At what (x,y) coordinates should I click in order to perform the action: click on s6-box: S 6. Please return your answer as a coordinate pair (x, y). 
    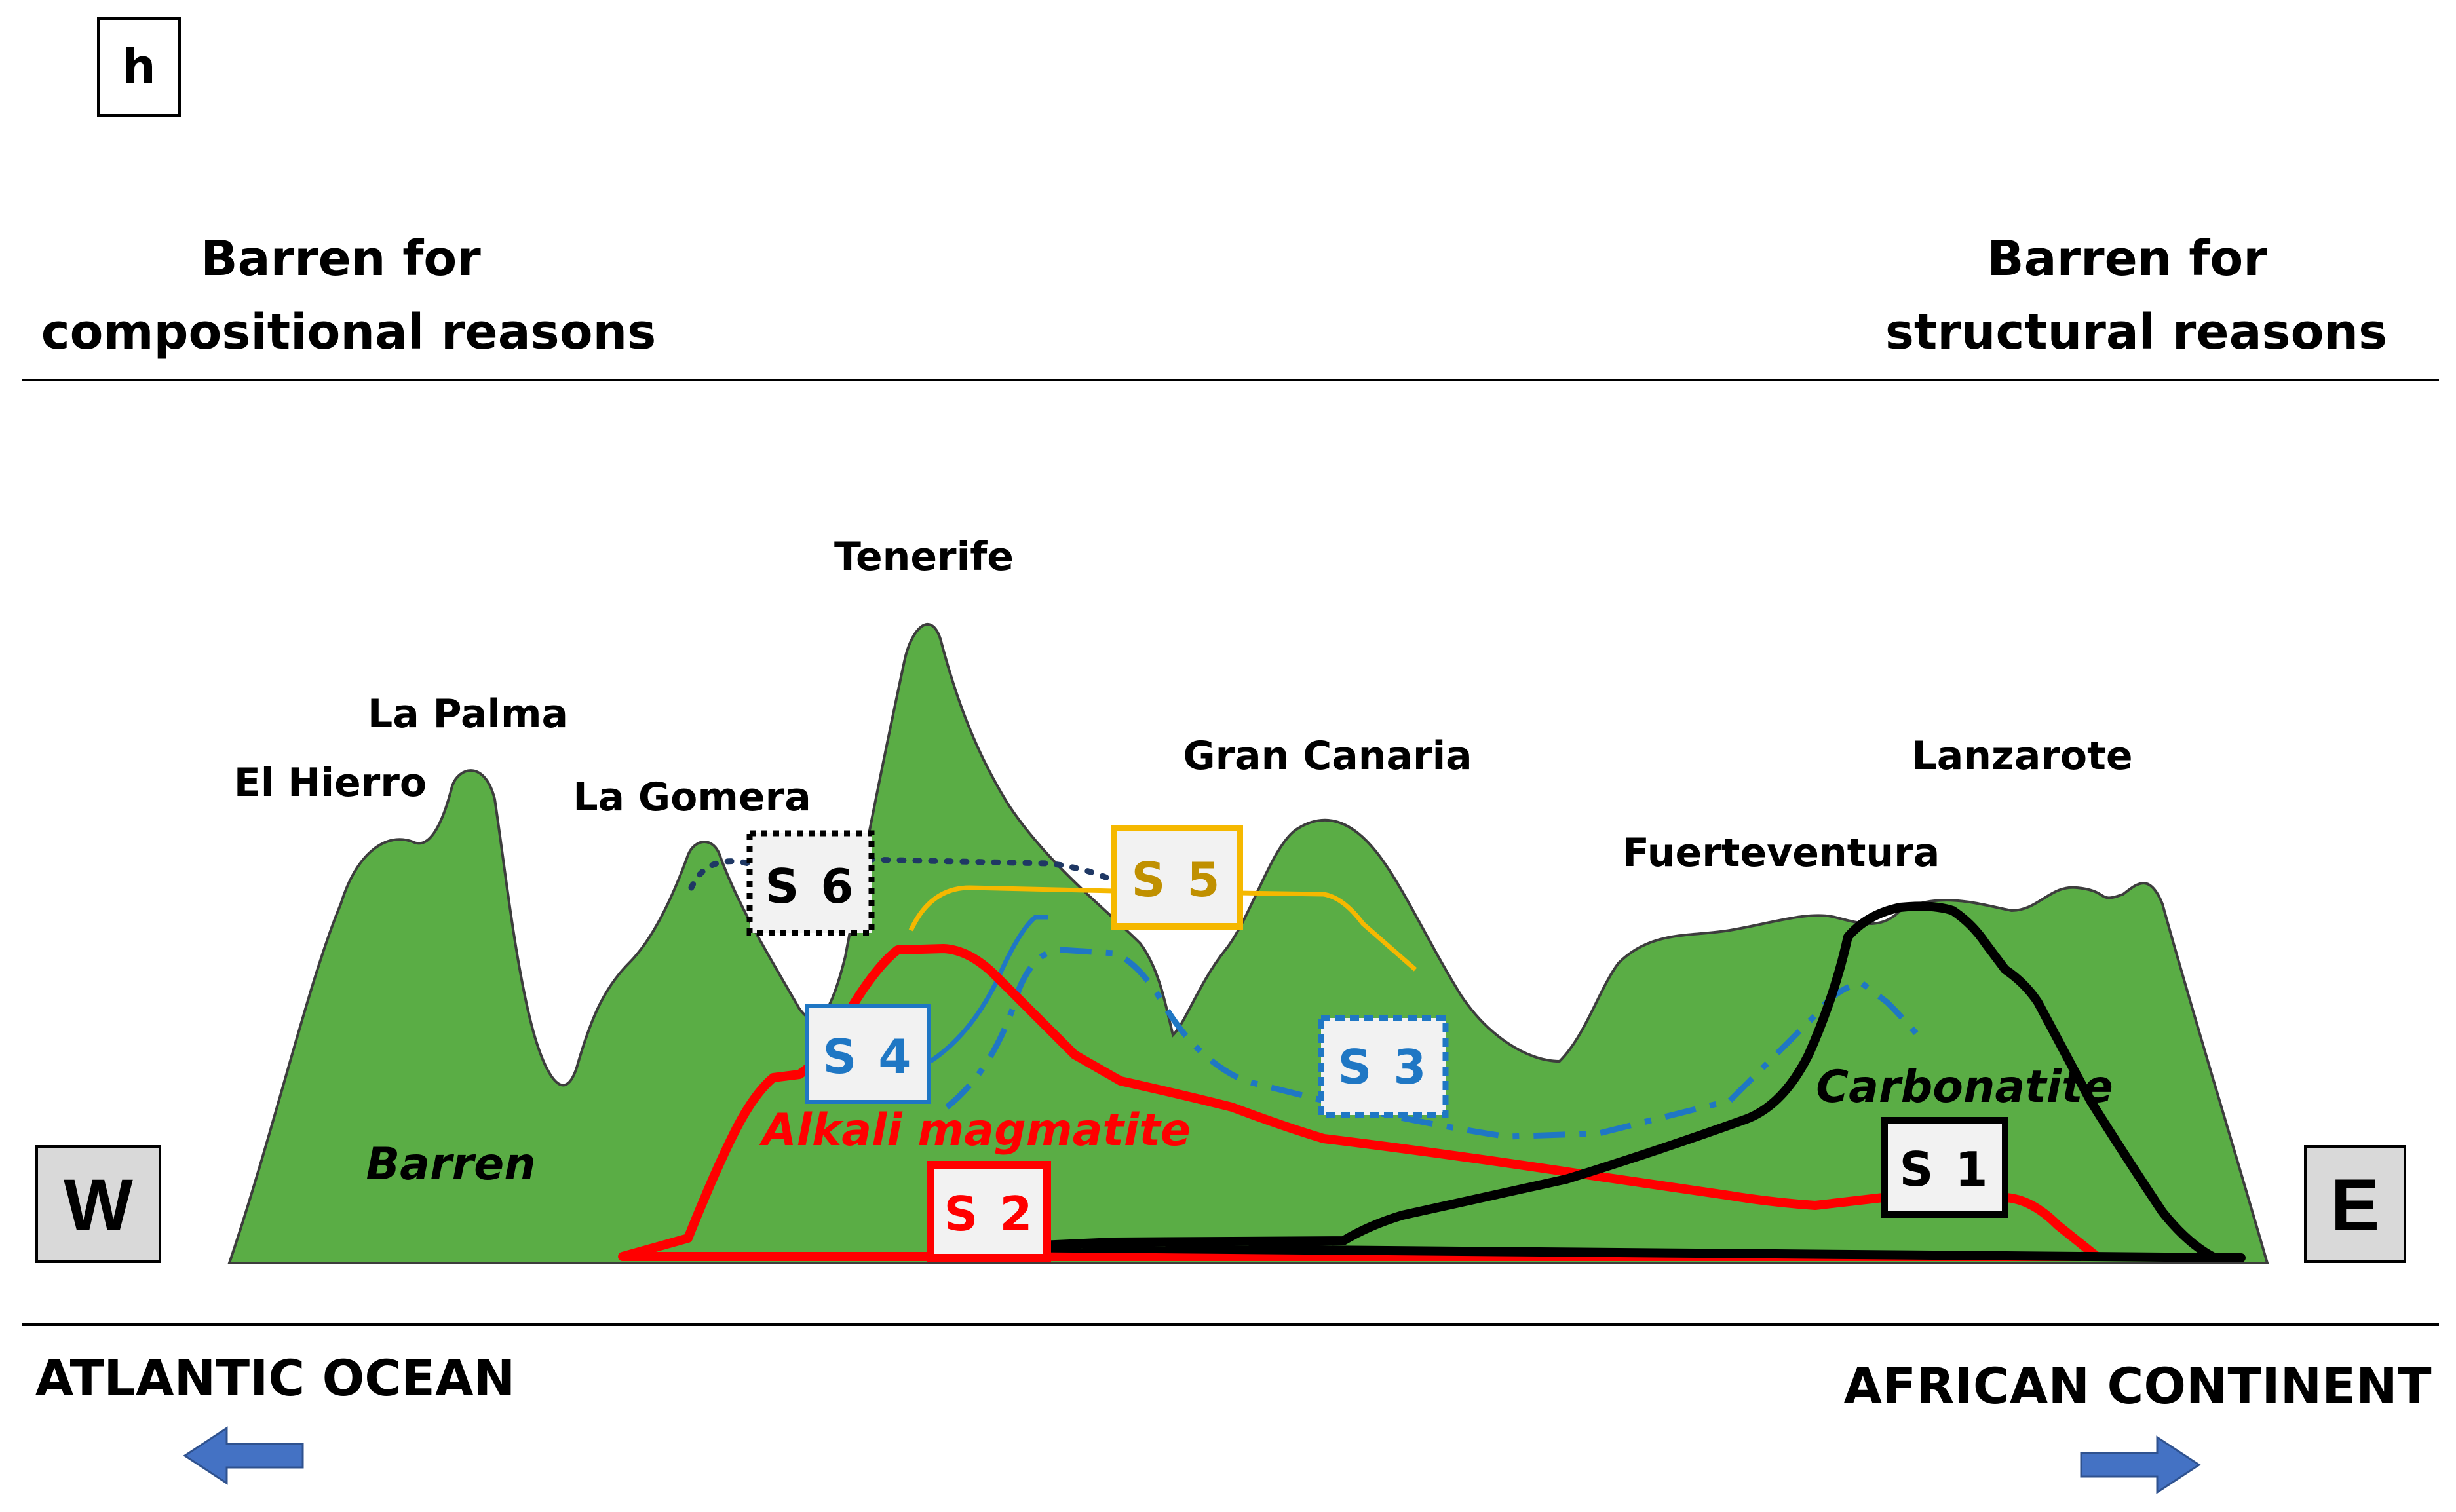
    Looking at the image, I should click on (810, 883).